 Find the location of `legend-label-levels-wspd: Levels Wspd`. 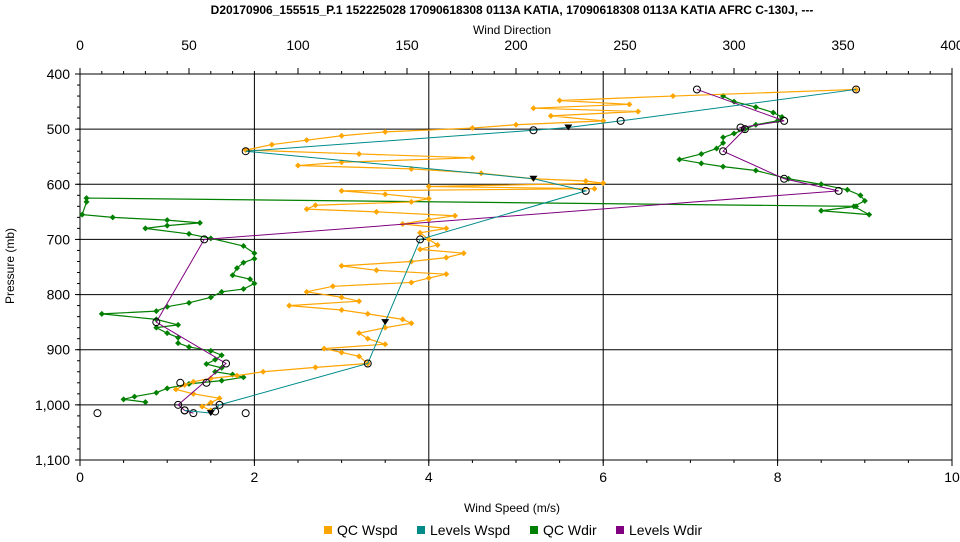

legend-label-levels-wspd: Levels Wspd is located at coordinates (470, 530).